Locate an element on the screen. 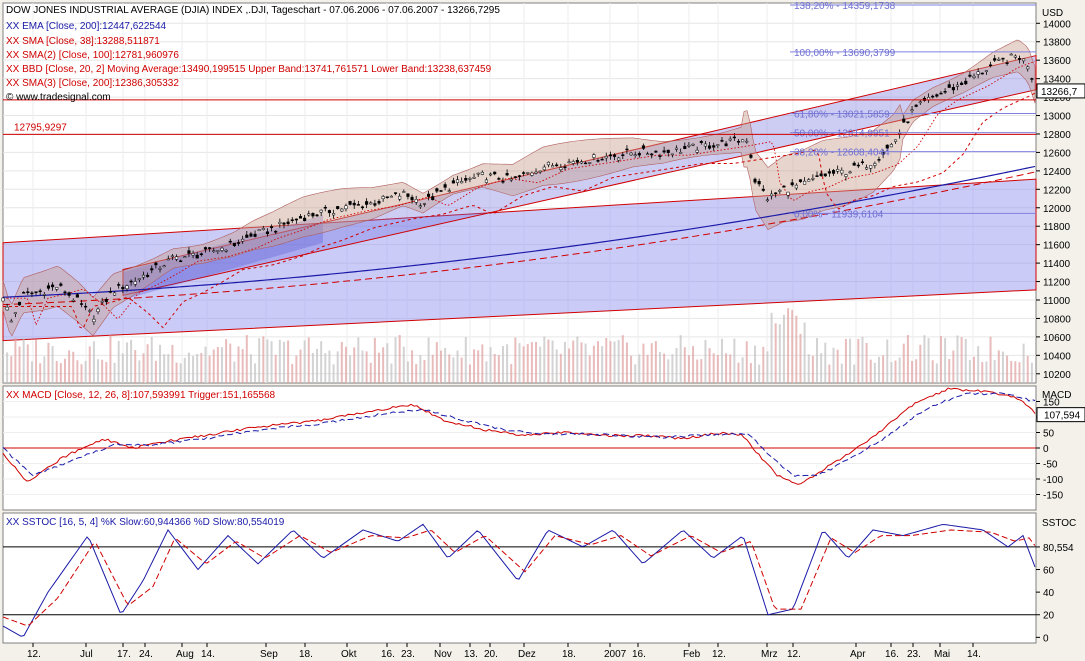 Image resolution: width=1085 pixels, height=661 pixels. price-tick-label: 12800 is located at coordinates (1057, 135).